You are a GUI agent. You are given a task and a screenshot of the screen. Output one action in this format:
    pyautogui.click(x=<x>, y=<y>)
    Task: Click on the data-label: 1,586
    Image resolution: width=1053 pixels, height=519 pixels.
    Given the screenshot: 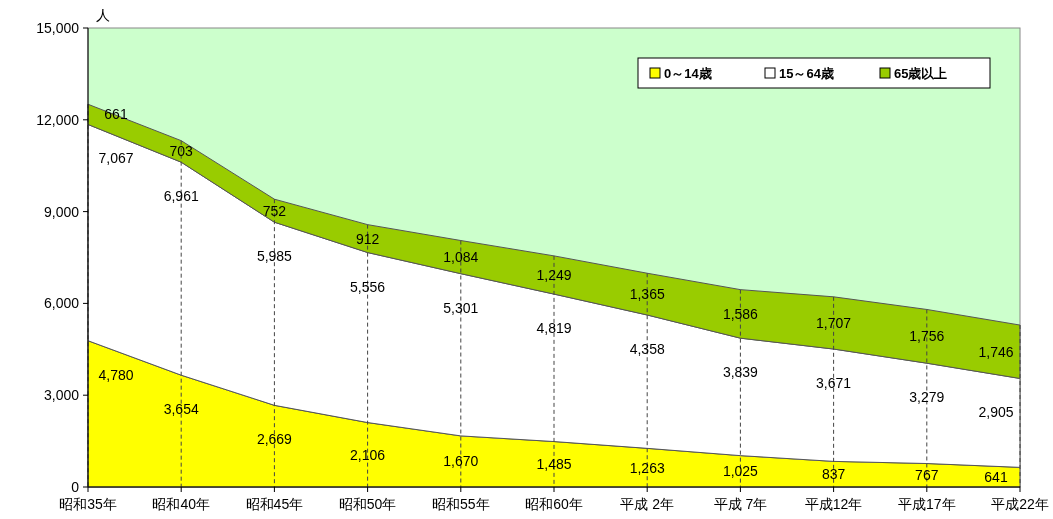 What is the action you would take?
    pyautogui.click(x=740, y=313)
    